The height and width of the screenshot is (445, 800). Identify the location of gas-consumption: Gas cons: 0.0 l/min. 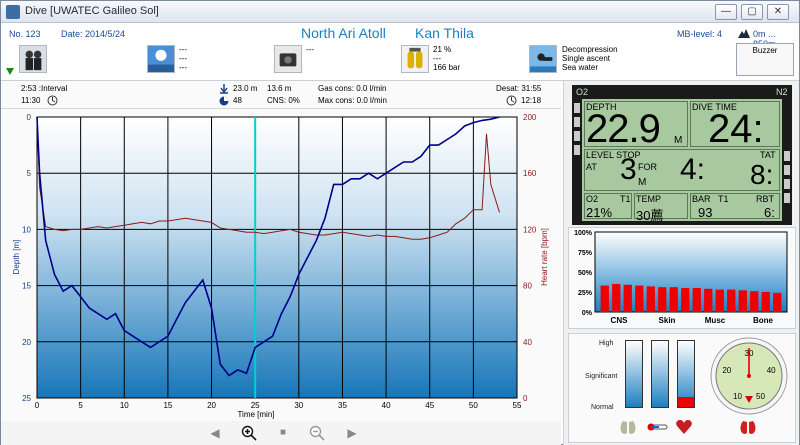
(352, 88).